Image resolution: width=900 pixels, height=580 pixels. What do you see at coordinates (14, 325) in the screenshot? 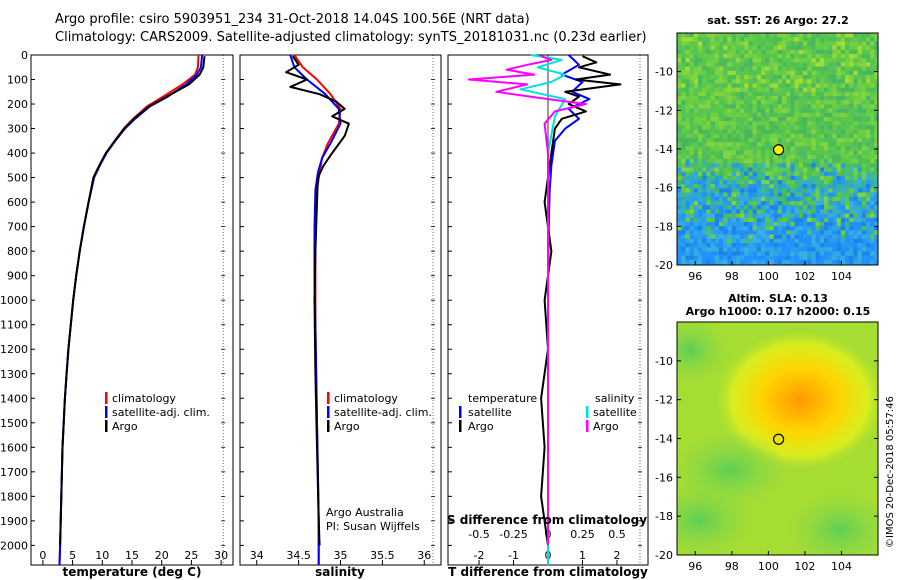
I see `depth-tick-label: 1100` at bounding box center [14, 325].